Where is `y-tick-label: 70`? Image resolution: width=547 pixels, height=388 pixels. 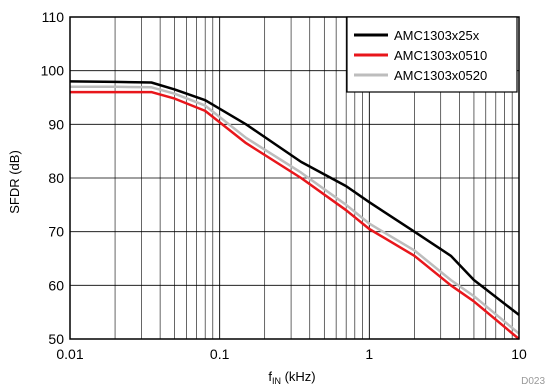 y-tick-label: 70 is located at coordinates (56, 232).